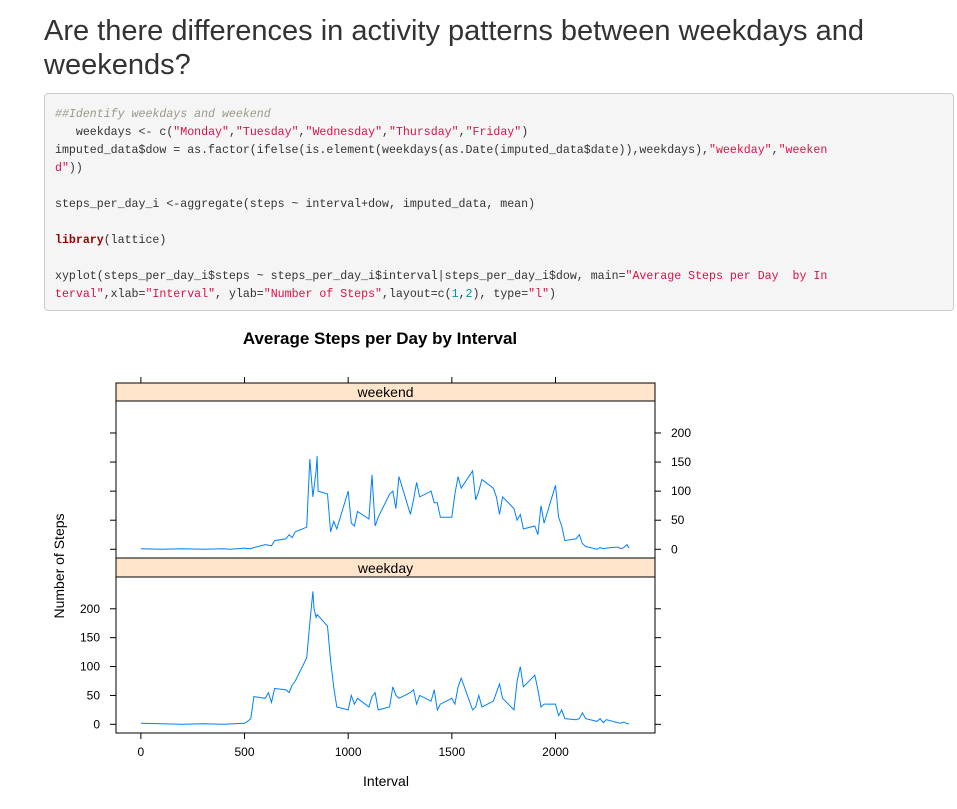 The width and height of the screenshot is (957, 809). Describe the element at coordinates (424, 132) in the screenshot. I see `code-token: "Thursday"` at that location.